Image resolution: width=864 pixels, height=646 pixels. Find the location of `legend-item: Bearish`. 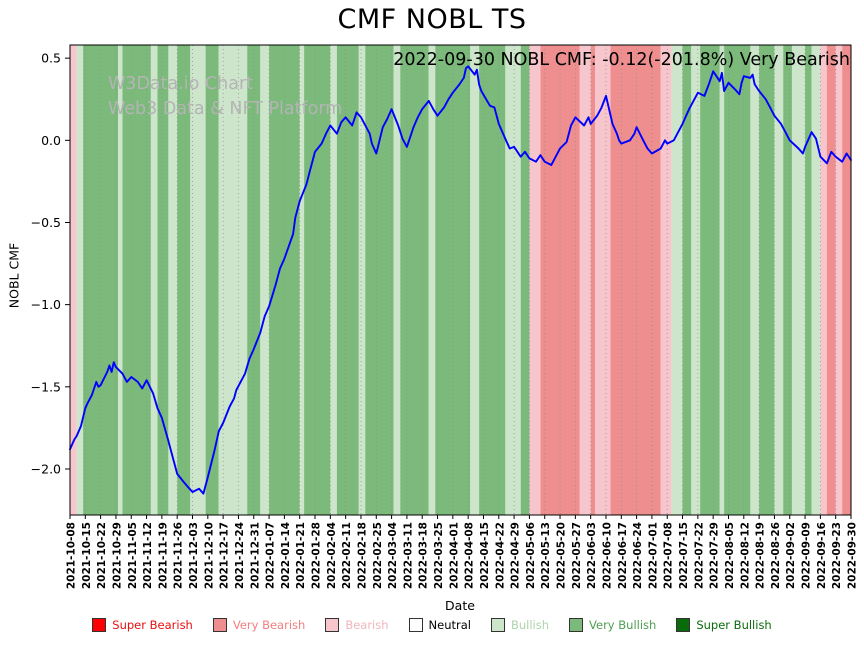

legend-item: Bearish is located at coordinates (357, 625).